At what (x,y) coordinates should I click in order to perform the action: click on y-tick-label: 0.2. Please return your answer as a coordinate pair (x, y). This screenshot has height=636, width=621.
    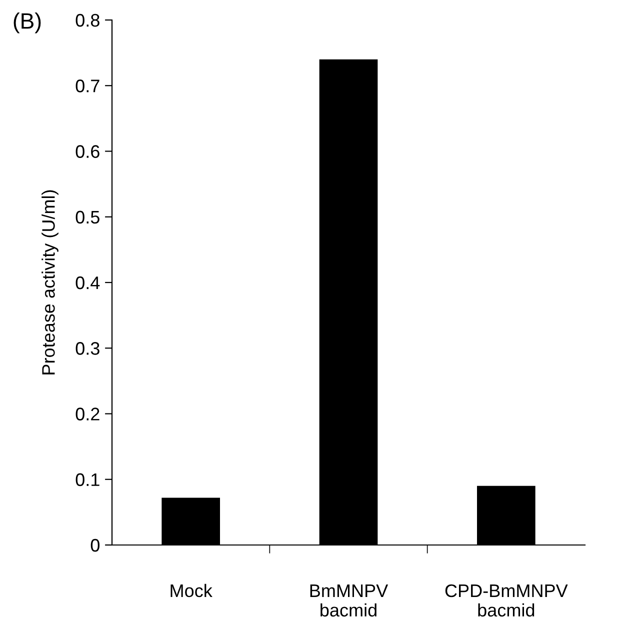
    Looking at the image, I should click on (88, 414).